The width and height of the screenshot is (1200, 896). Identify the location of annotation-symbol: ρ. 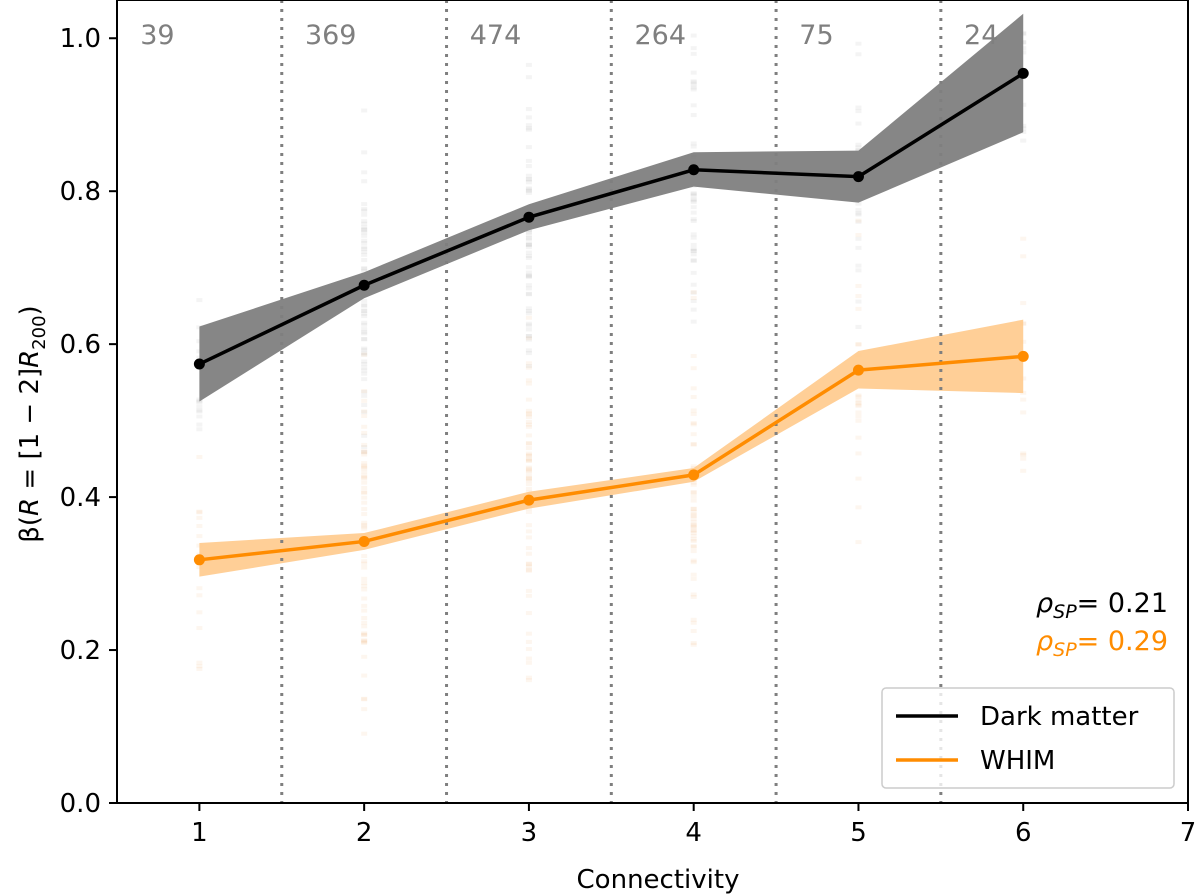
(1044, 641).